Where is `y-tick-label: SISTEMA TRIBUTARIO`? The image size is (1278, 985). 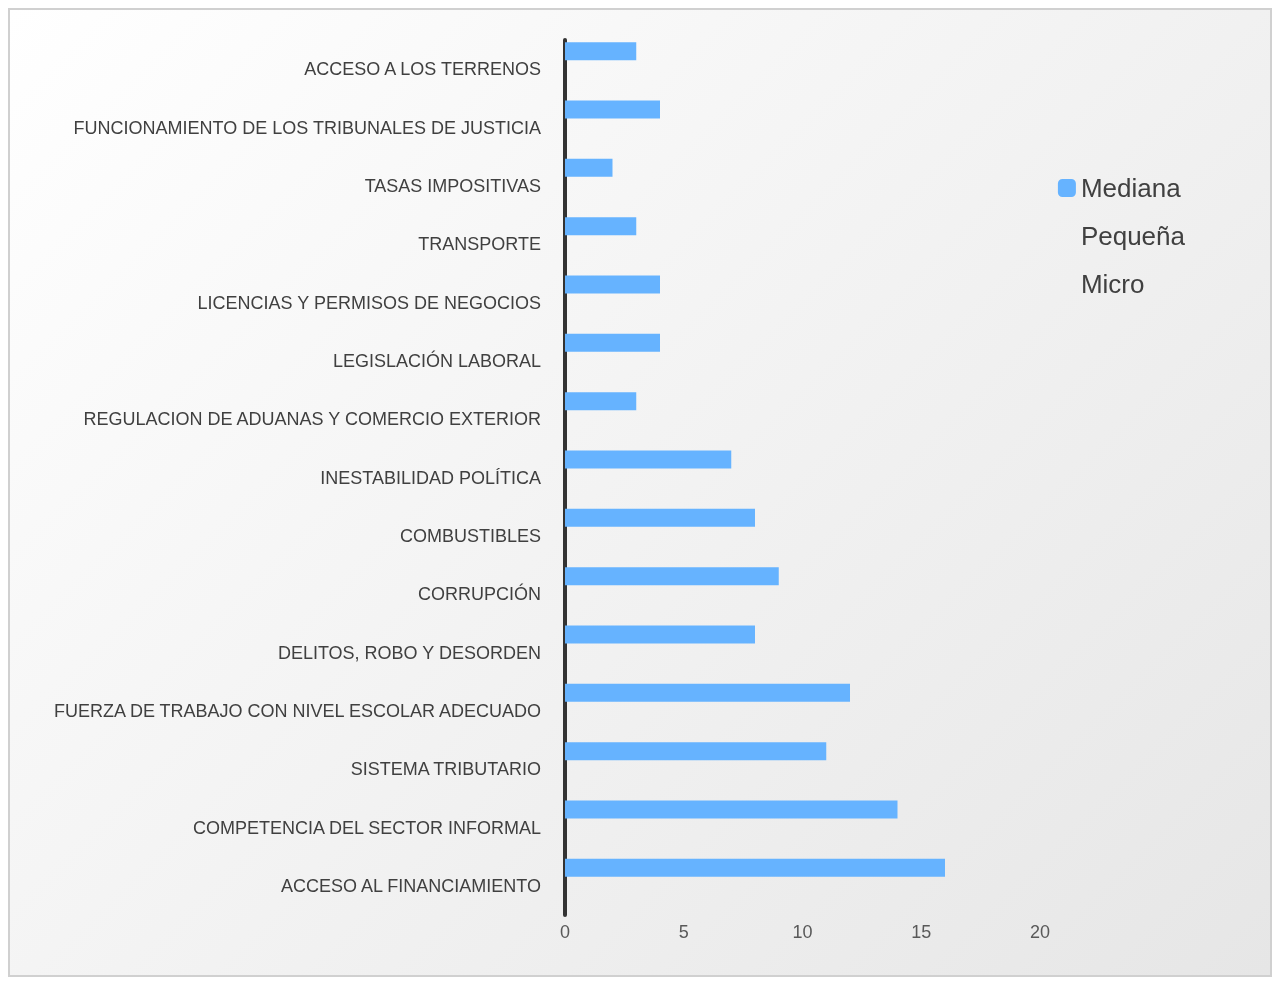 y-tick-label: SISTEMA TRIBUTARIO is located at coordinates (445, 769).